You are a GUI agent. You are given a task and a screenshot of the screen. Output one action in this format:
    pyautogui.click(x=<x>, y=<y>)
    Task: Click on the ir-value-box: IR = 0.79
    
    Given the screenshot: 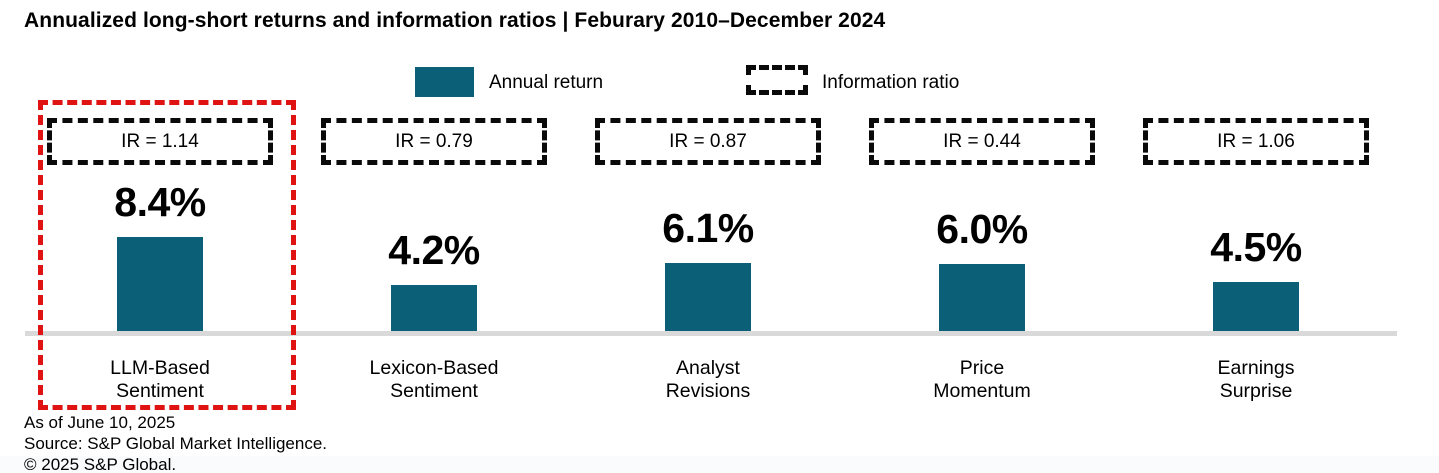 What is the action you would take?
    pyautogui.click(x=434, y=141)
    